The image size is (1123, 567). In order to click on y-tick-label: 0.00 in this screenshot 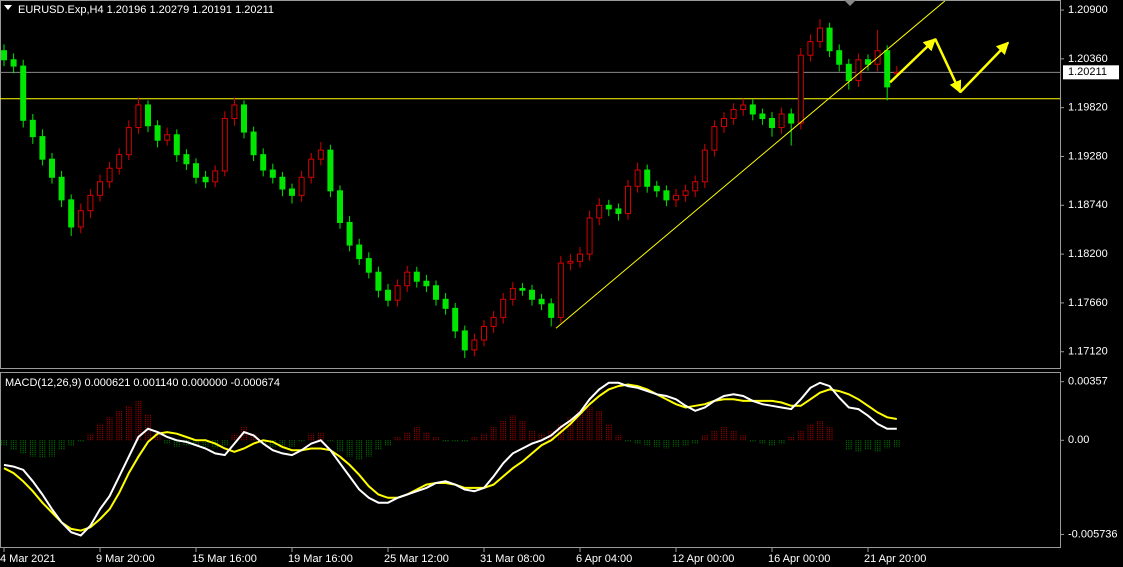, I will do `click(1078, 440)`.